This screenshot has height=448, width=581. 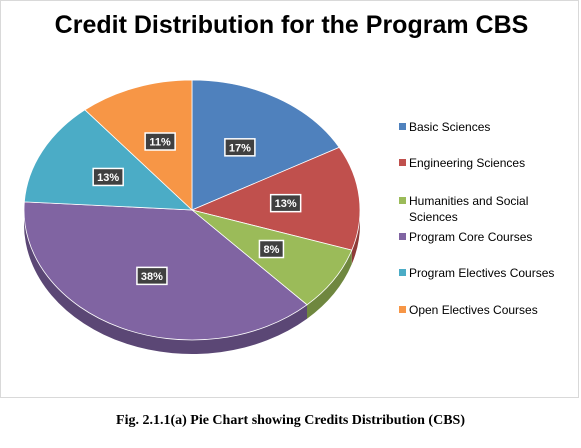 I want to click on pie-slice-open-electives-courses, so click(x=138, y=145).